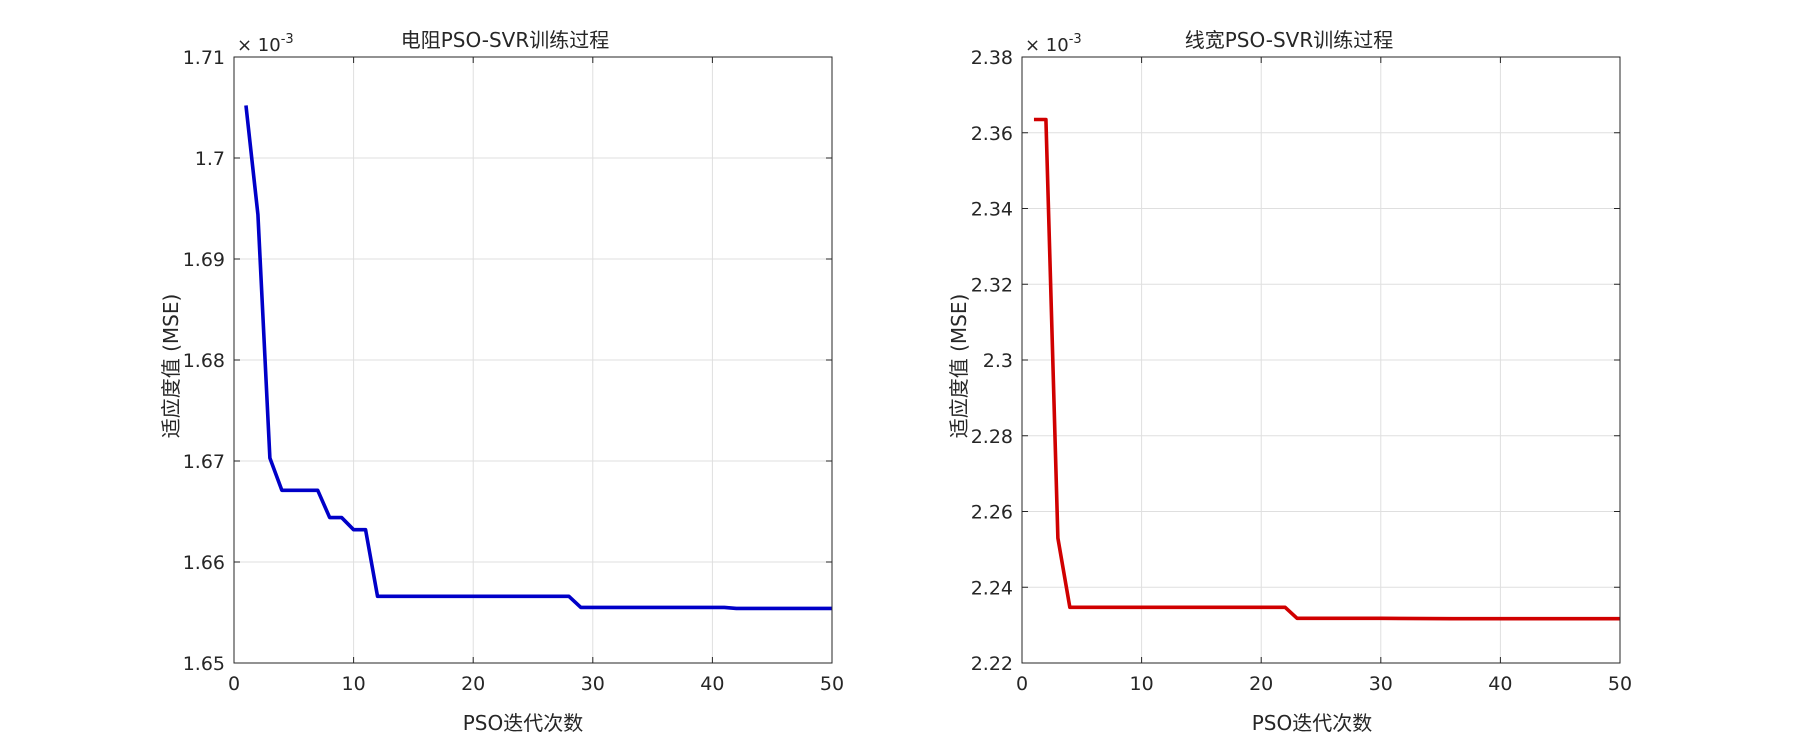 The image size is (1800, 750). I want to click on chart-title: 线宽PSO-SVR训练过程, so click(1289, 40).